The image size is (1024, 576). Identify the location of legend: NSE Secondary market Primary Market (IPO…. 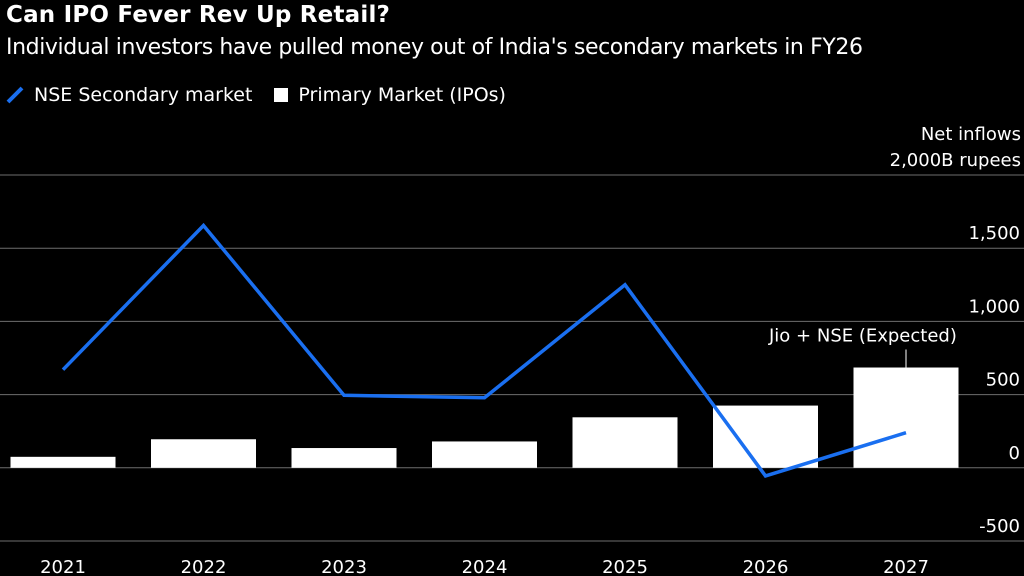
(267, 95).